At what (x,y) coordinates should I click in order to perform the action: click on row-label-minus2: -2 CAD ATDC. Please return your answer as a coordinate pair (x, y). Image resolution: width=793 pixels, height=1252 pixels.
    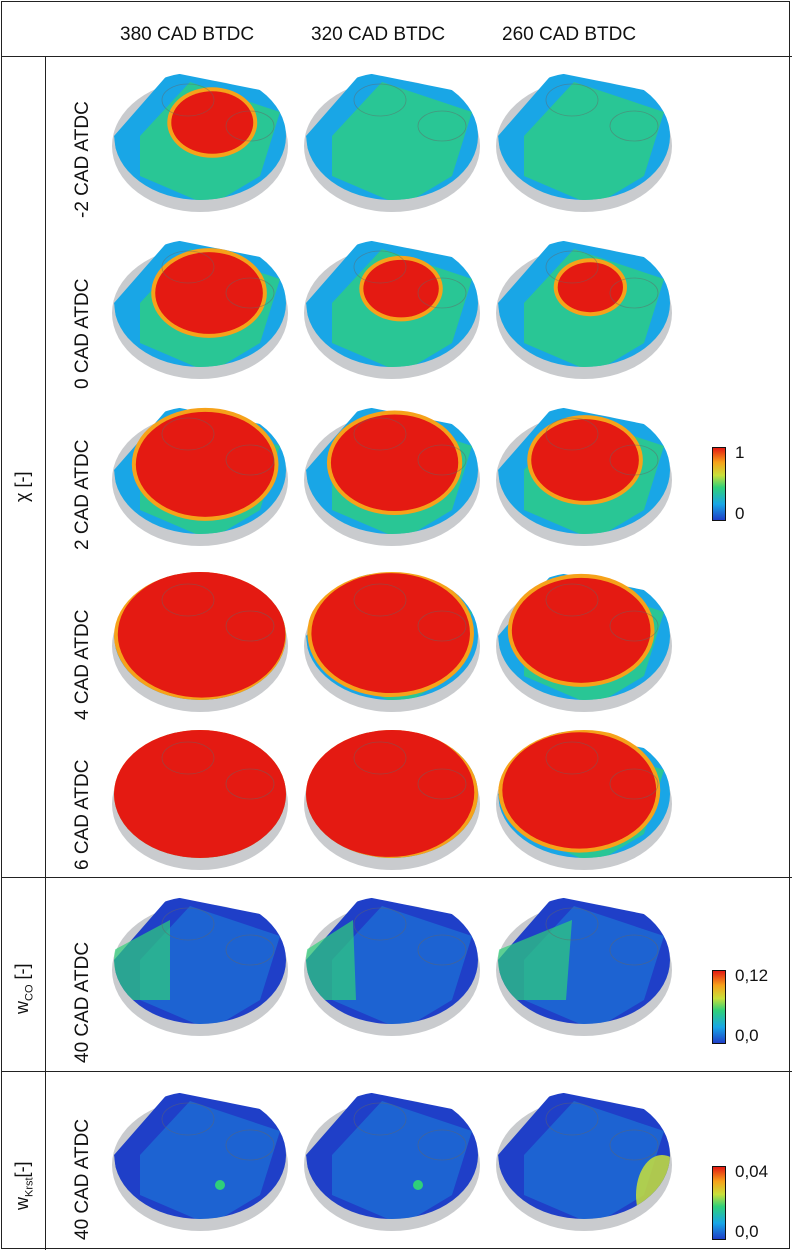
    Looking at the image, I should click on (82, 159).